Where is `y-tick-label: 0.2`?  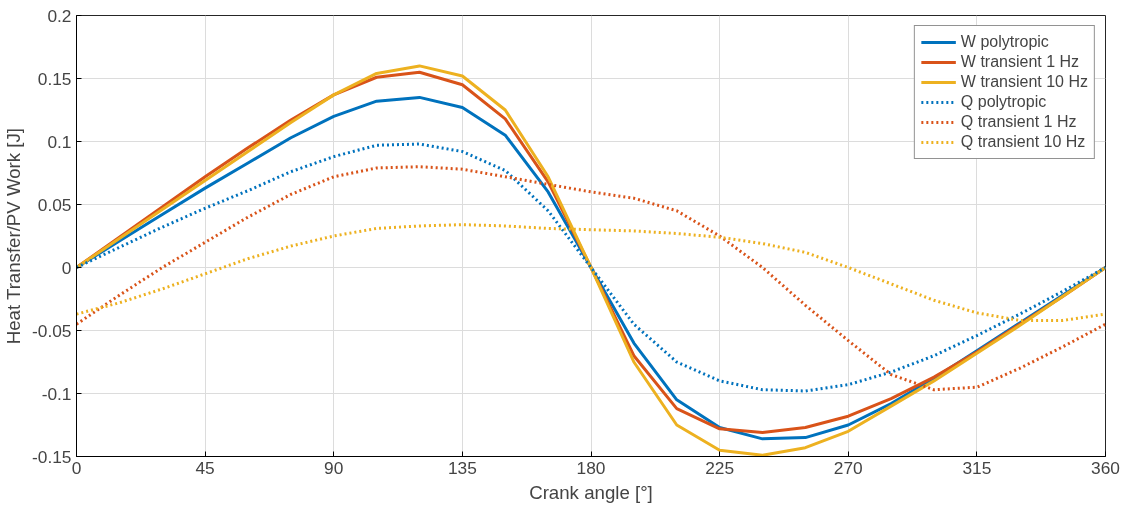 y-tick-label: 0.2 is located at coordinates (59, 15).